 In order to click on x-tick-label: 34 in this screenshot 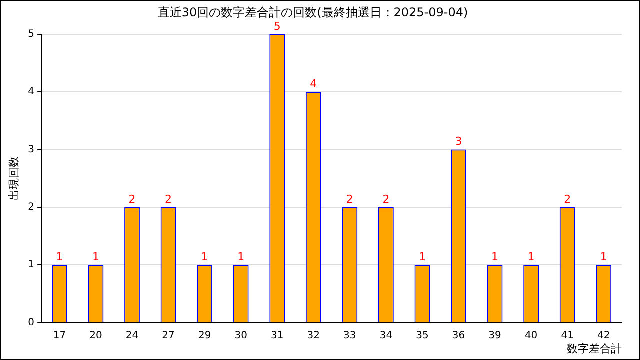, I will do `click(386, 336)`.